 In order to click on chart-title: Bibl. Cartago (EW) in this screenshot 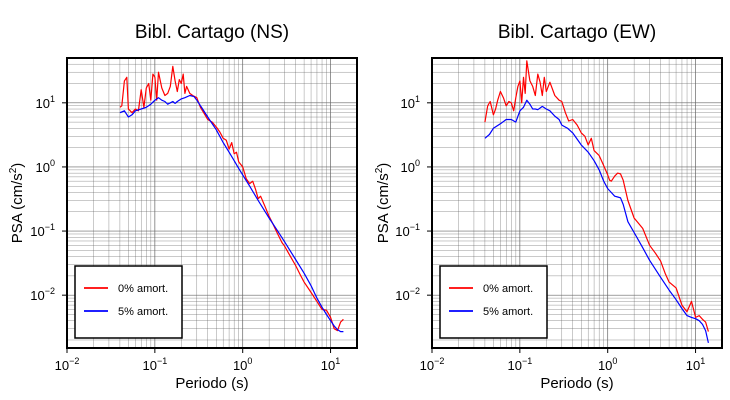, I will do `click(577, 32)`.